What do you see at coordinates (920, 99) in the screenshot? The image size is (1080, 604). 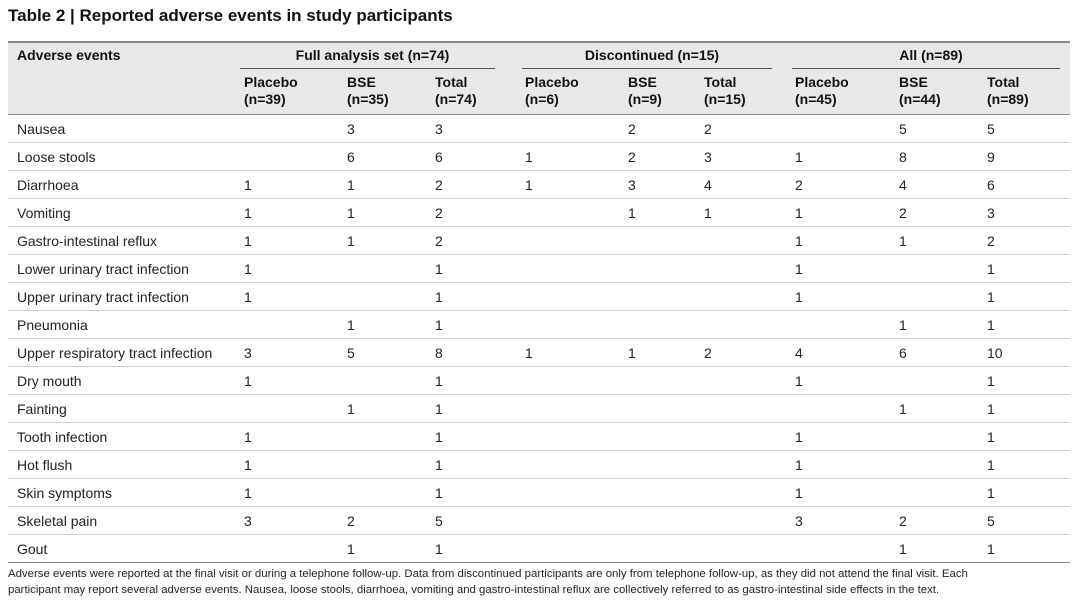 I see `subheader-n: (n=44)` at bounding box center [920, 99].